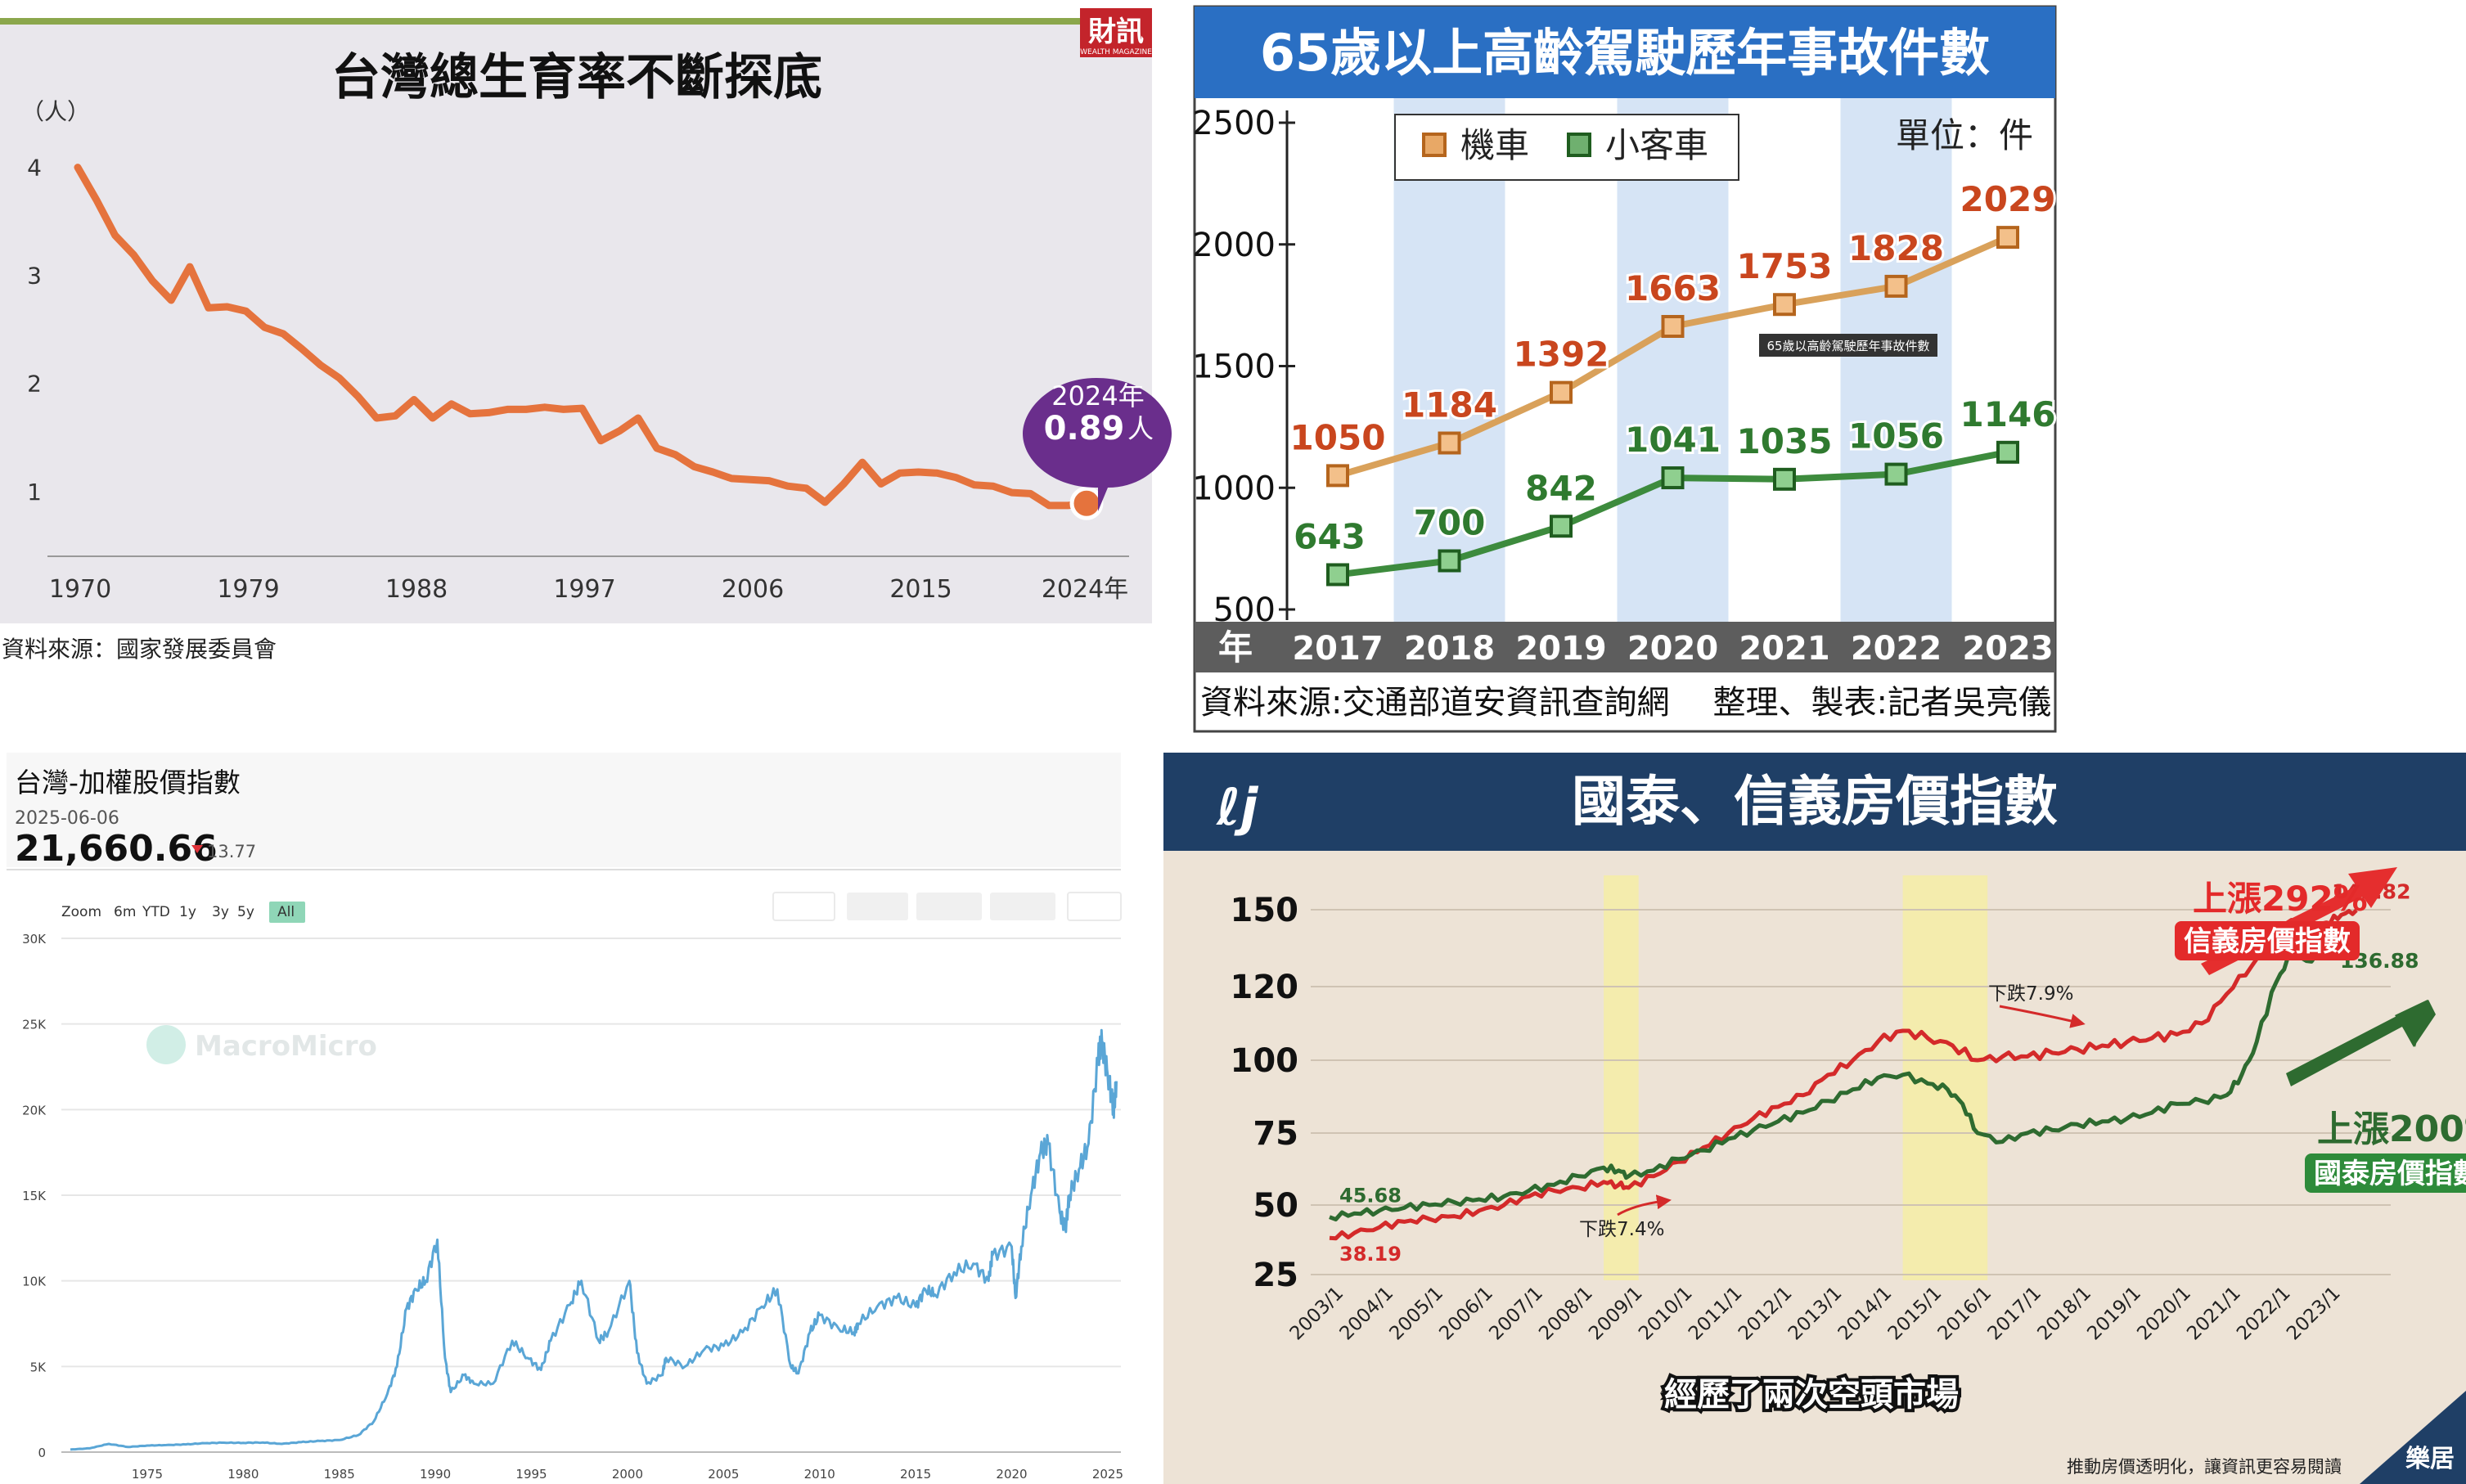  What do you see at coordinates (820, 1474) in the screenshot?
I see `x-tick-label: 2010` at bounding box center [820, 1474].